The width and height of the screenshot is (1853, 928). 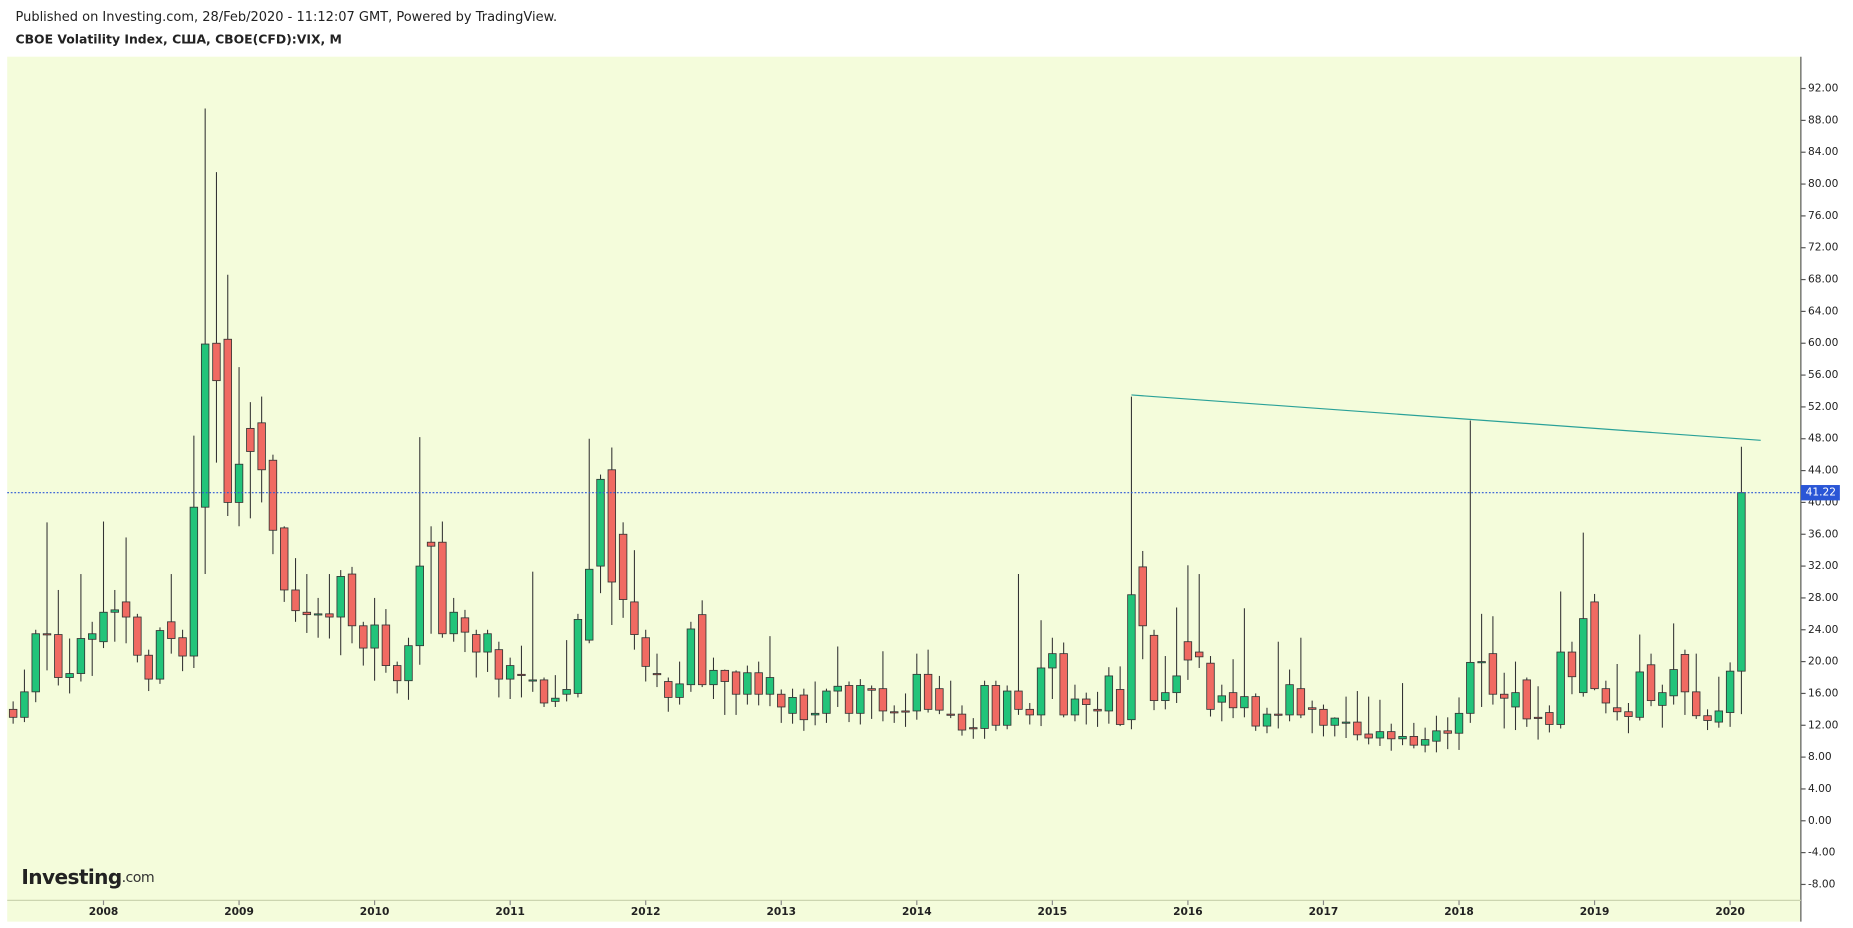 I want to click on y-tick-label: 84.00, so click(x=1823, y=151).